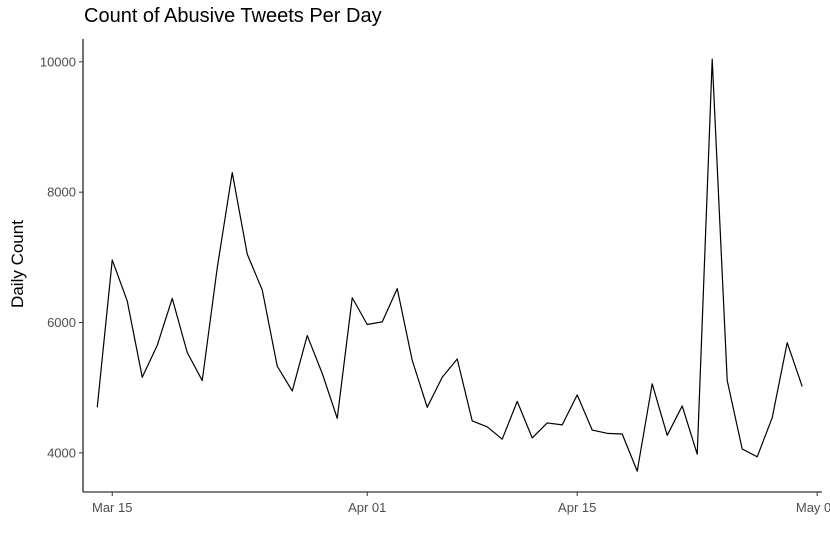 The height and width of the screenshot is (546, 830). I want to click on x-ticks: Mar 15 Apr 01 Apr 15 May 01, so click(461, 503).